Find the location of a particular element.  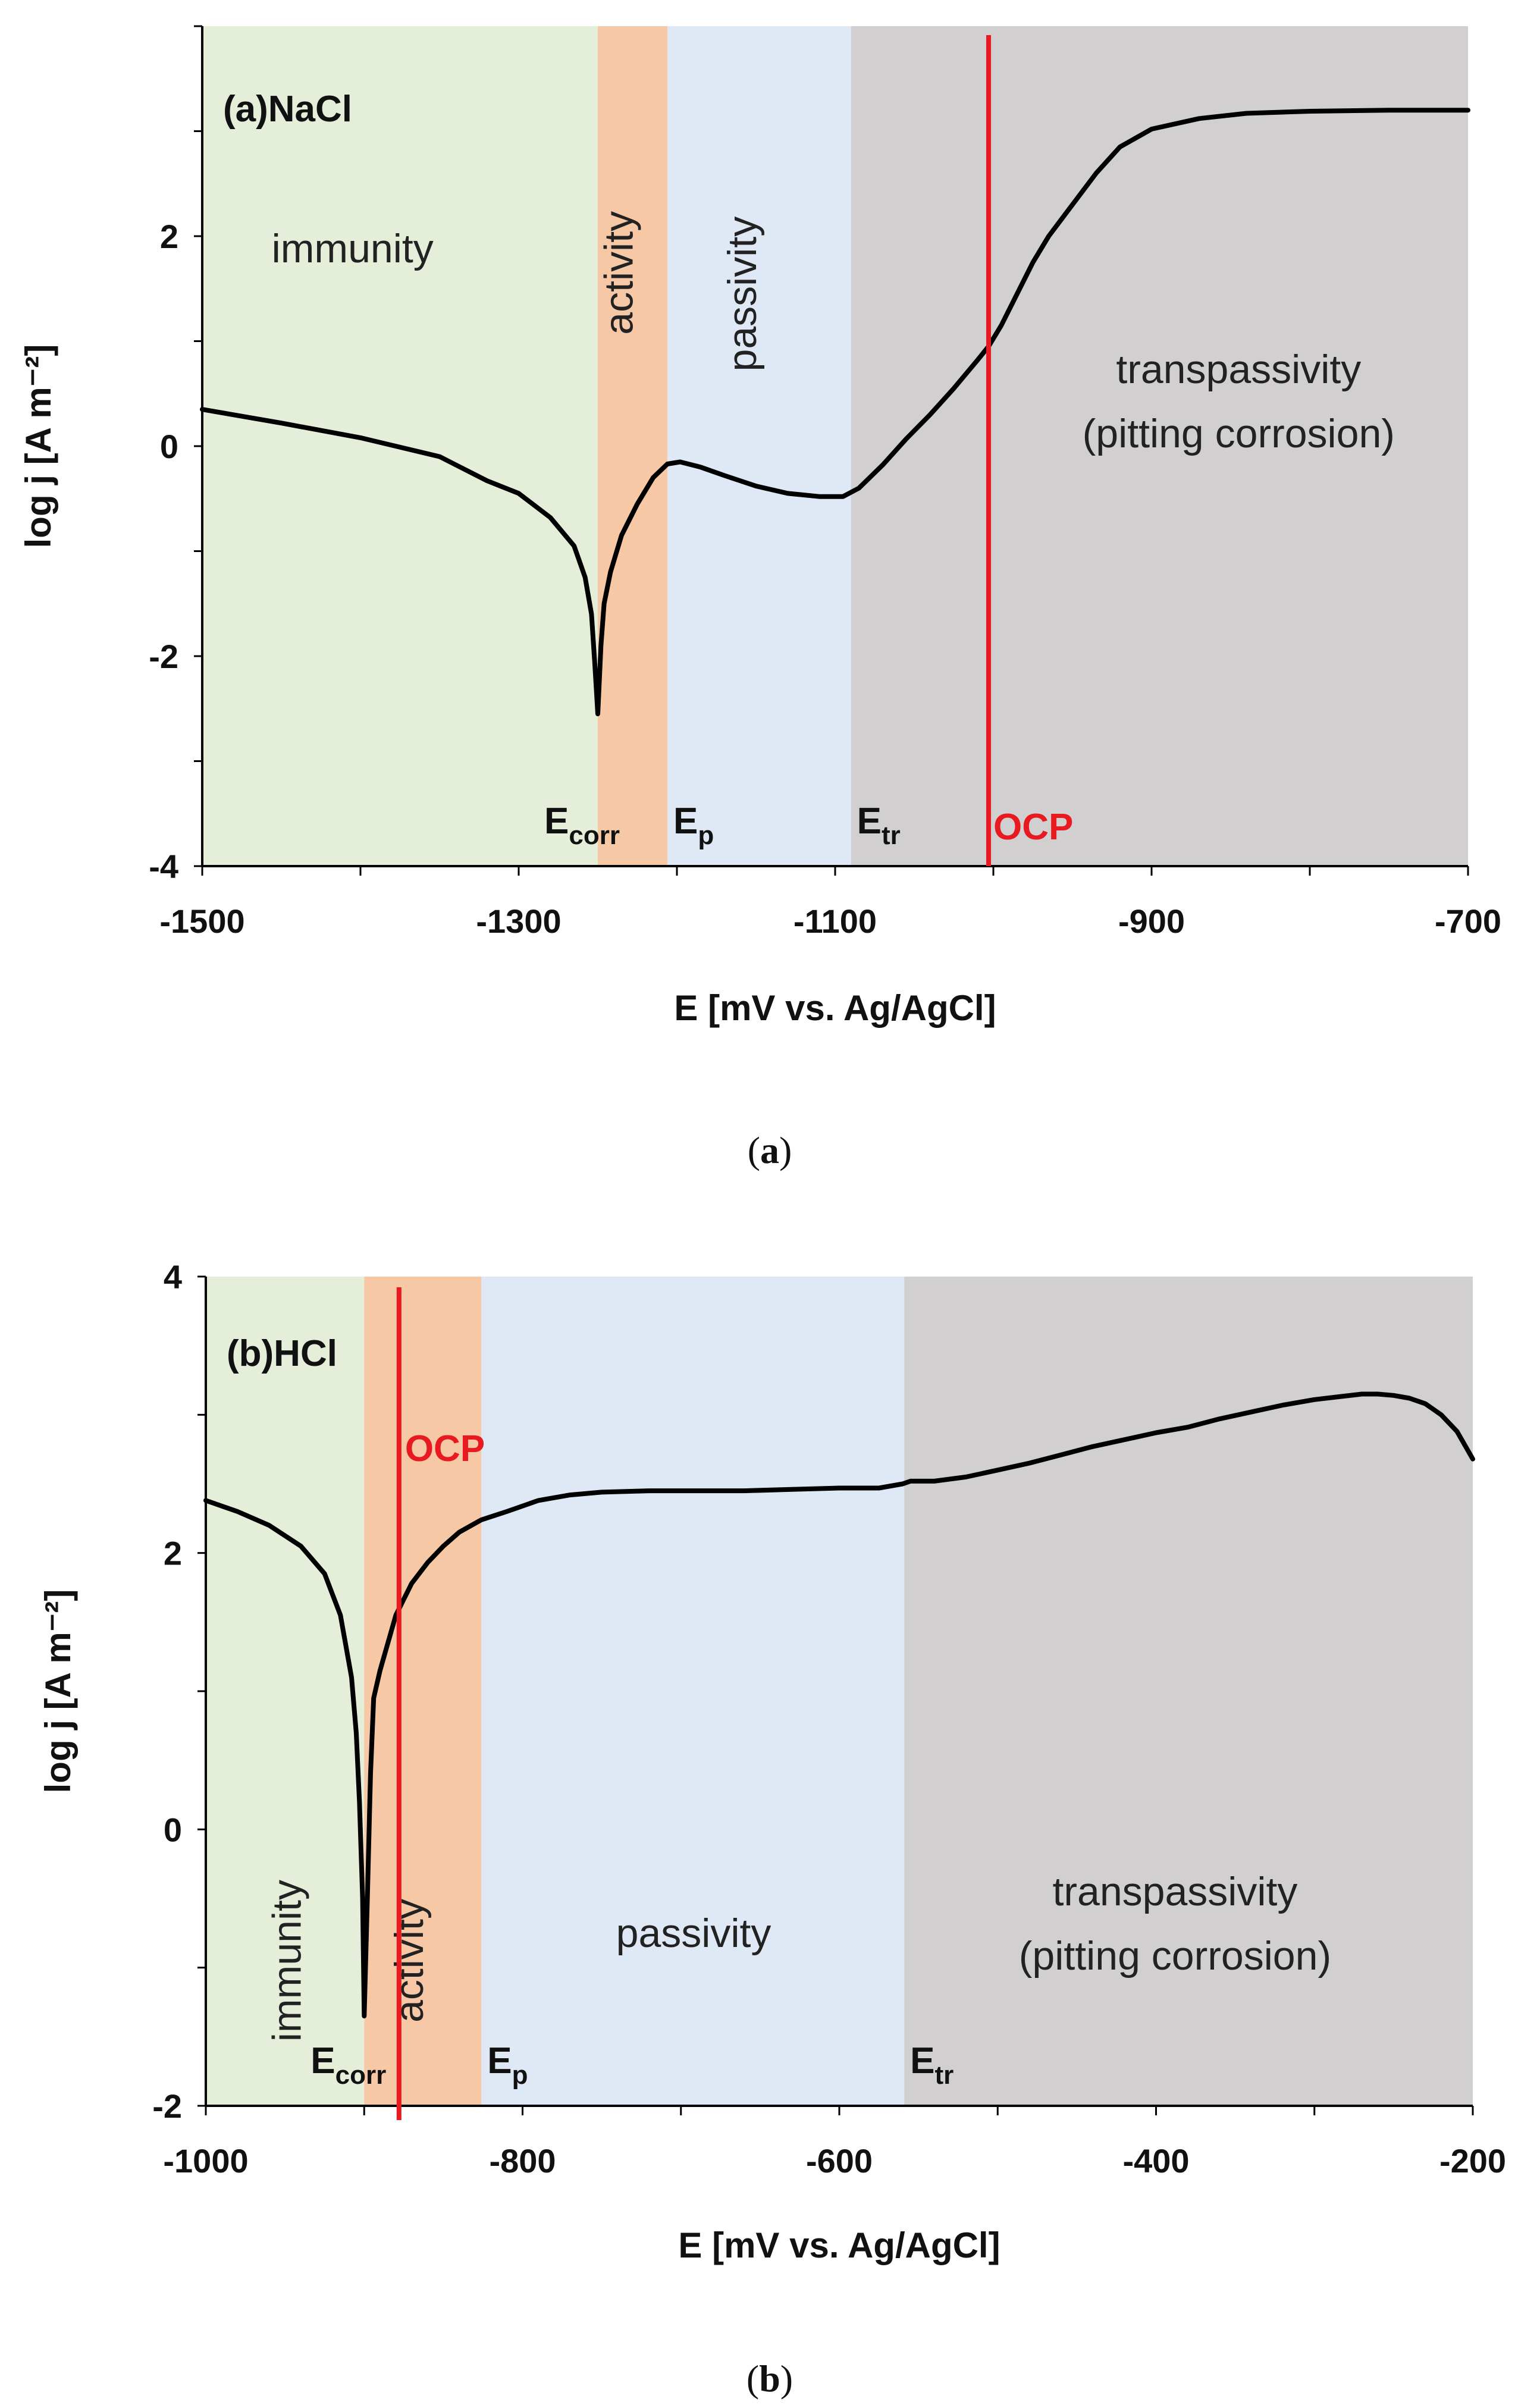

x-tick-label: -1000 is located at coordinates (205, 2161).